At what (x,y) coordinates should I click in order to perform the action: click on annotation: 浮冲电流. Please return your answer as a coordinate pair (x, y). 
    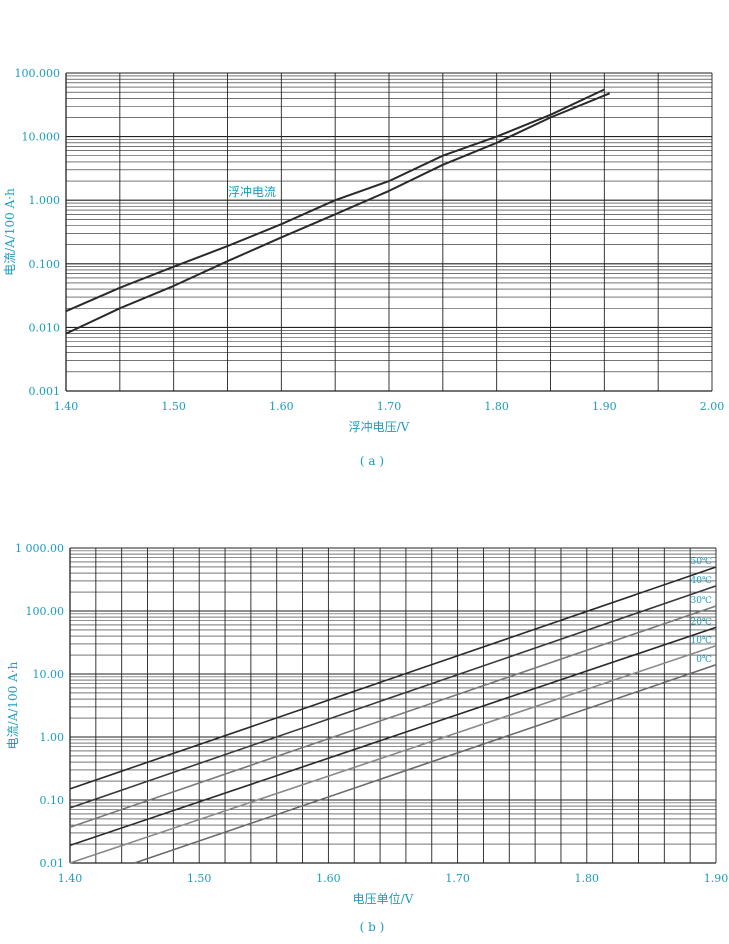
    Looking at the image, I should click on (252, 191).